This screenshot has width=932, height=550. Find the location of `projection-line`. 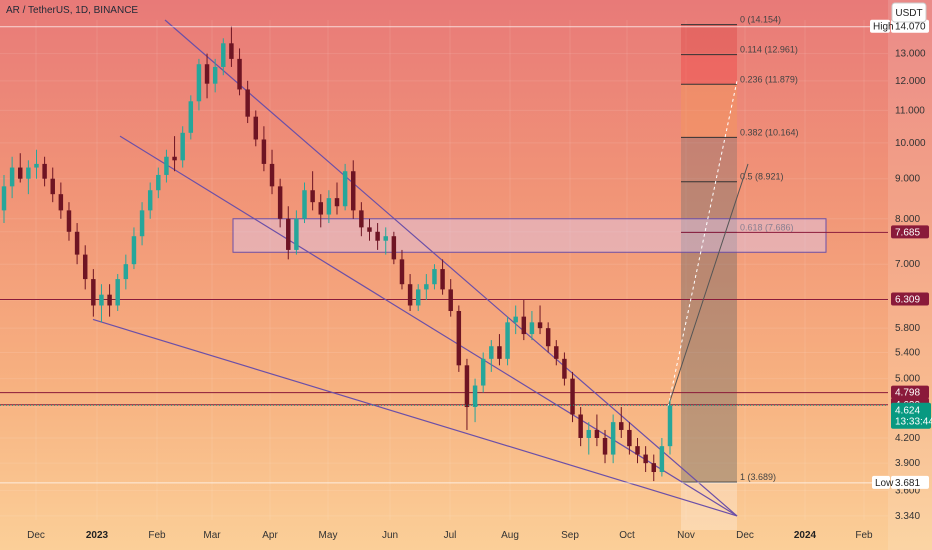

projection-line is located at coordinates (708, 285).